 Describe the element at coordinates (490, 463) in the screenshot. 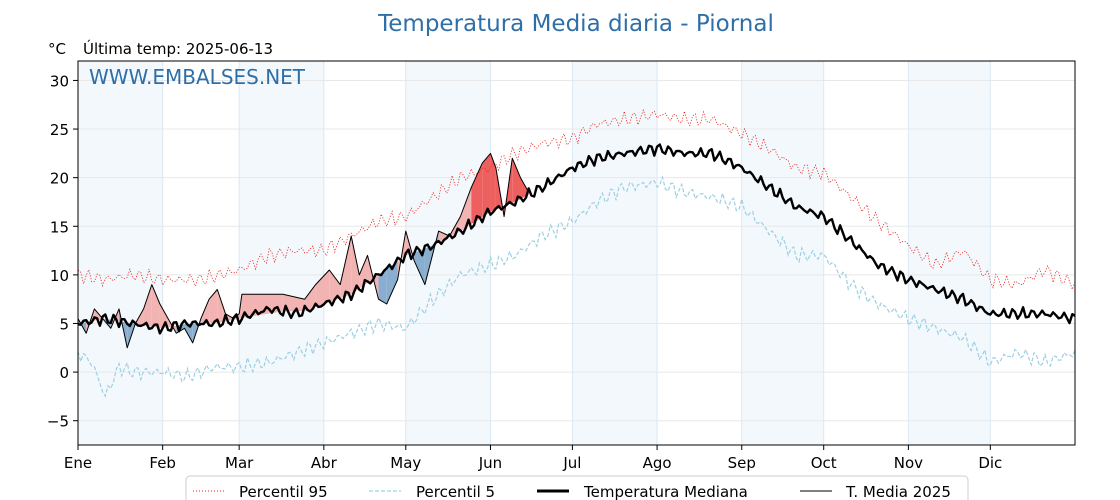

I see `x-tick-label: Jun` at that location.